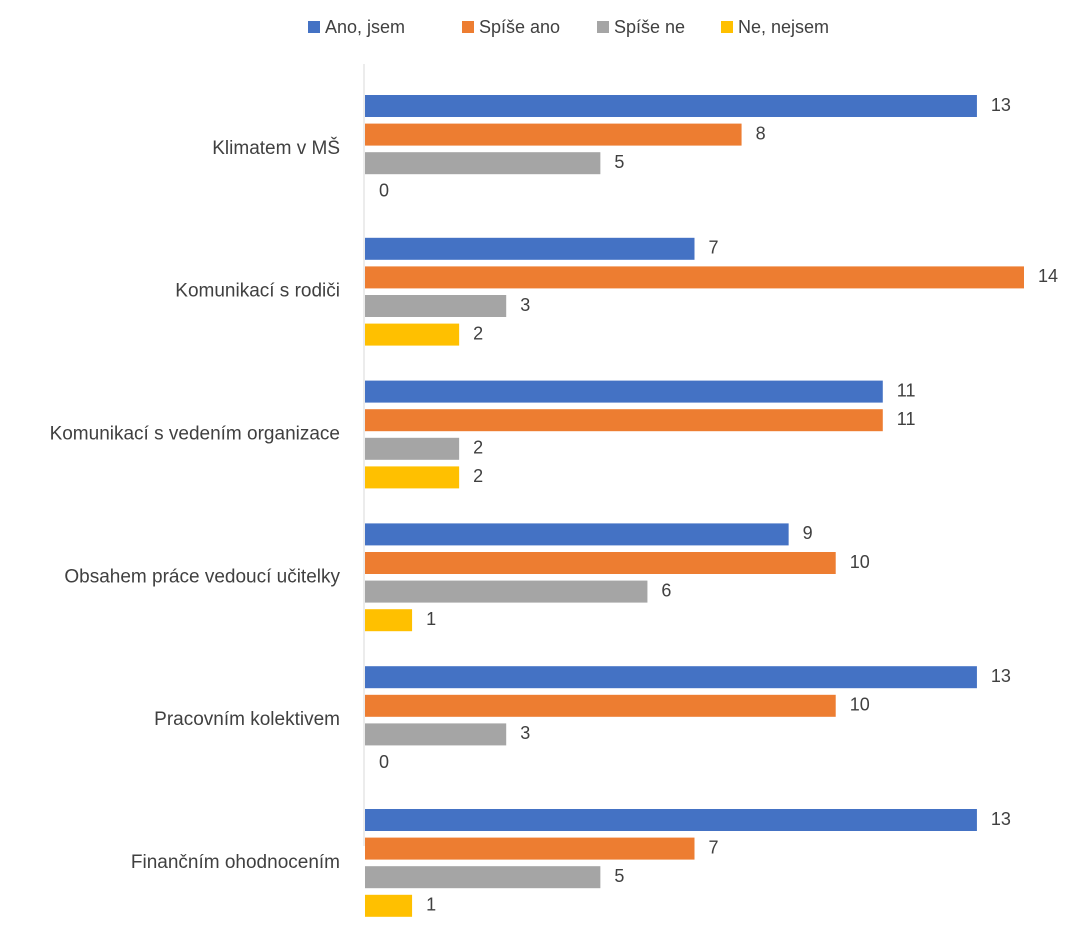 This screenshot has height=926, width=1067. What do you see at coordinates (611, 148) in the screenshot?
I see `category-group: Klimatem v MŠ 13 8 5 0` at bounding box center [611, 148].